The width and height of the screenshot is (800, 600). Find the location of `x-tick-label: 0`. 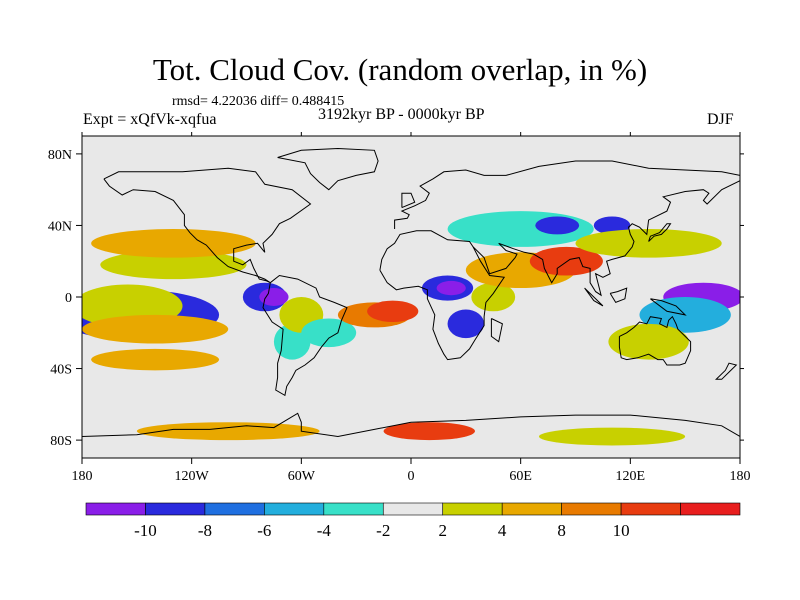

x-tick-label: 0 is located at coordinates (411, 476).